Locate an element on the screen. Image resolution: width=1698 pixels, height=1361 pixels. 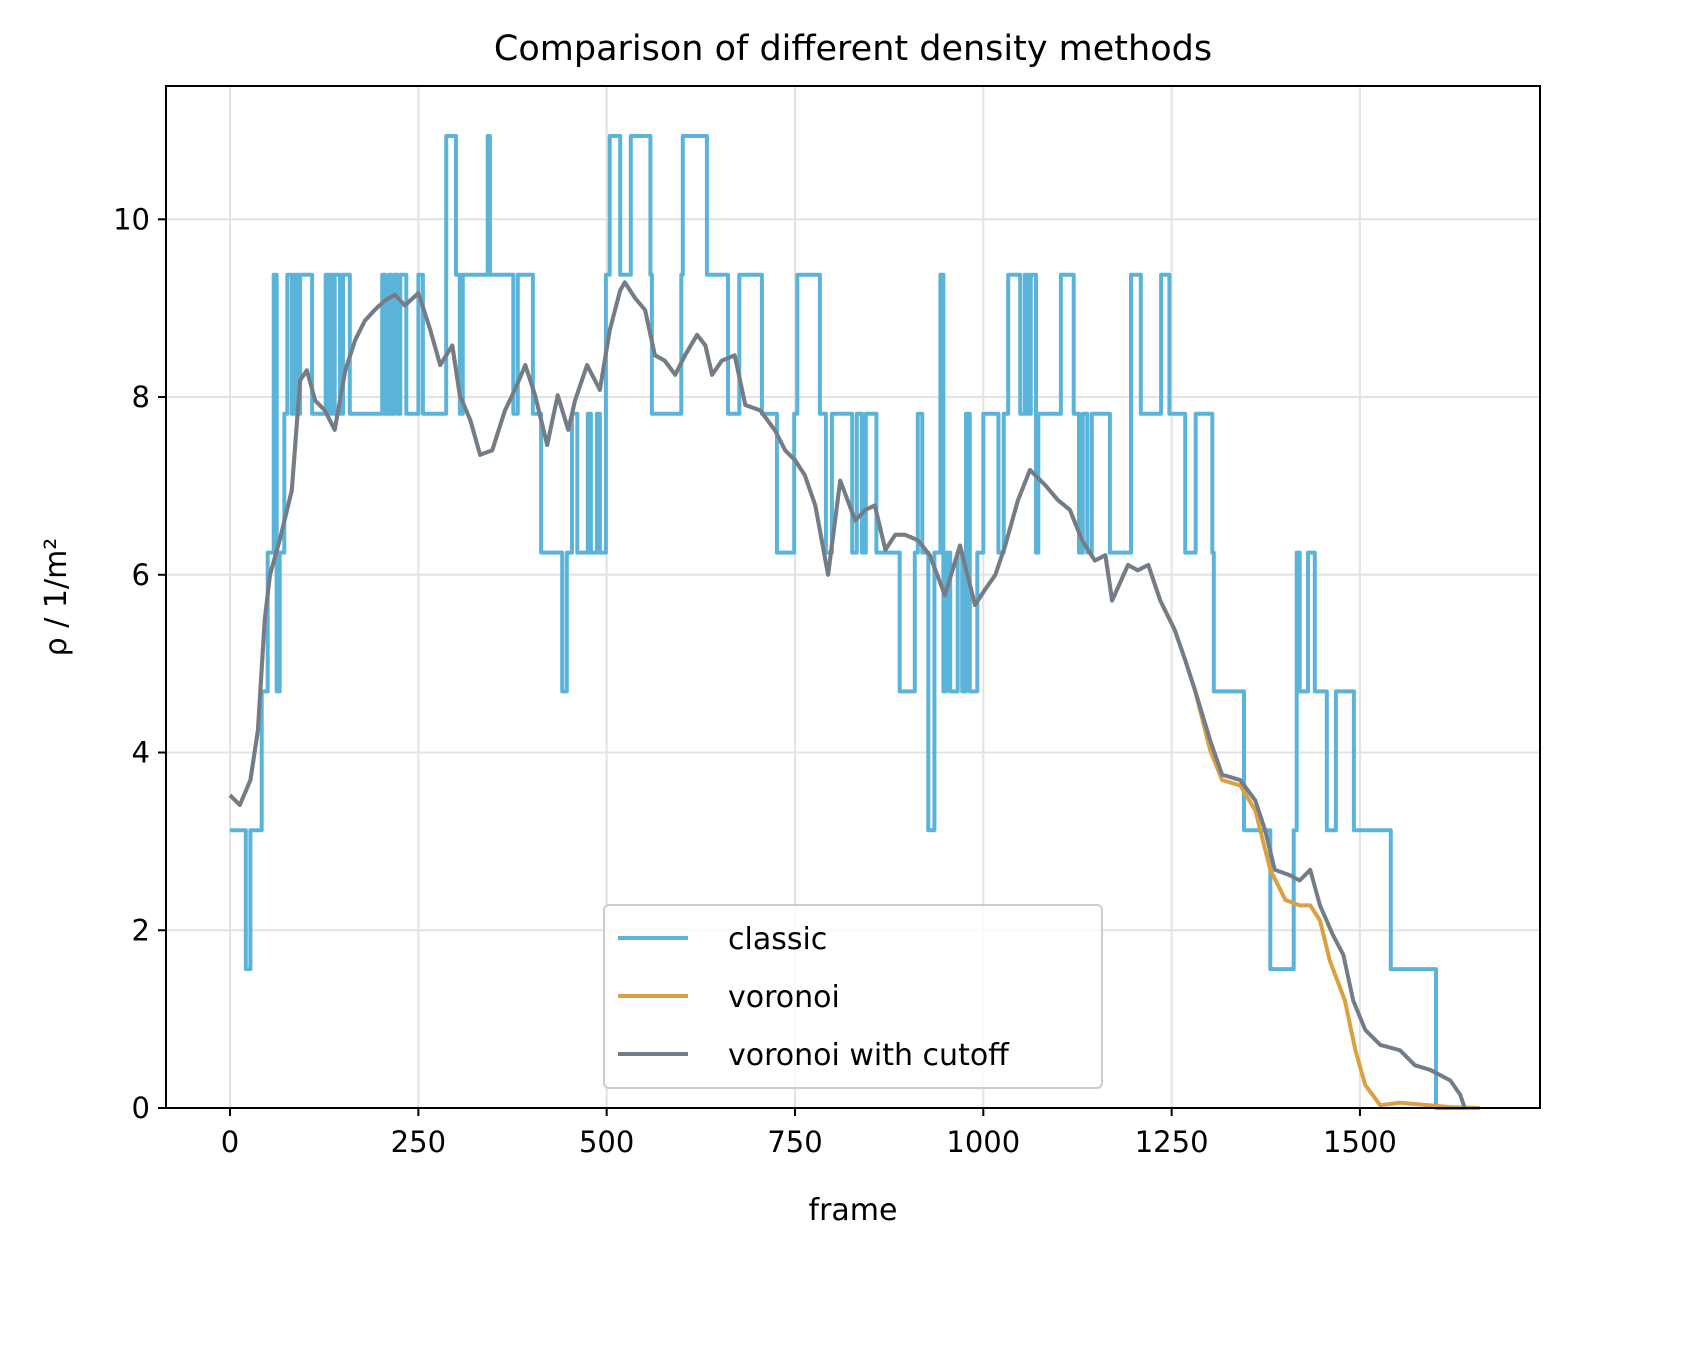
legend-entry: voronoi with cutoff is located at coordinates (869, 1055).